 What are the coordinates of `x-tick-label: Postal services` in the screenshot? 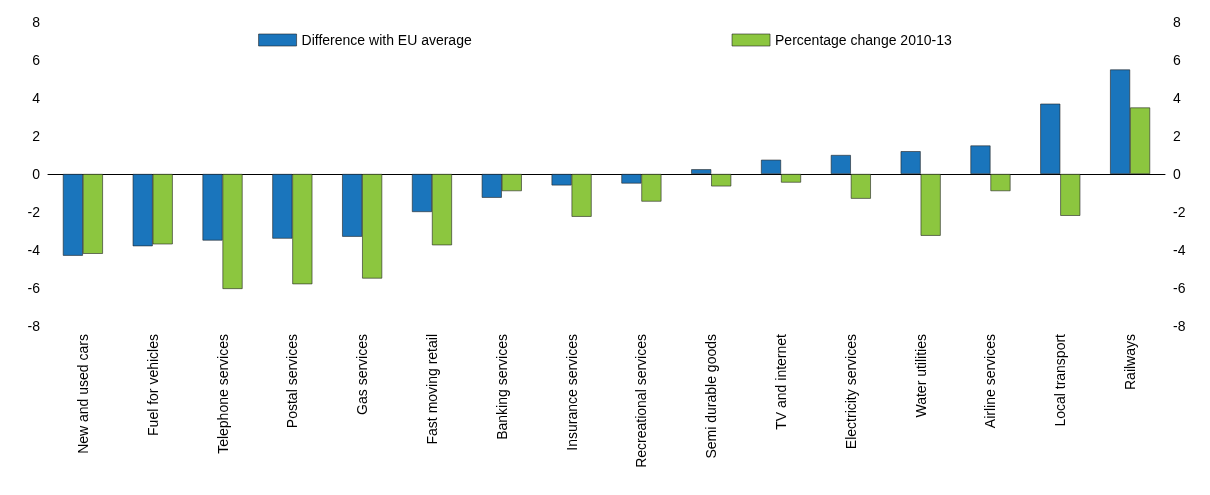 It's located at (292, 381).